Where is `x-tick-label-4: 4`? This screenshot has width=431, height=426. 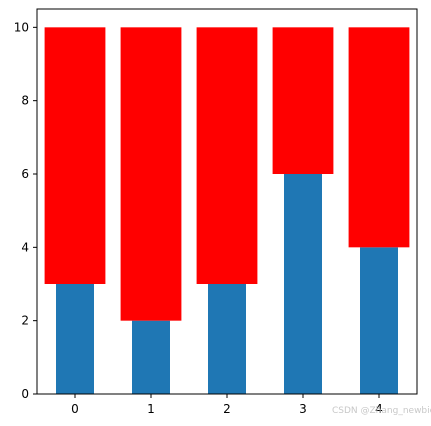 x-tick-label-4: 4 is located at coordinates (379, 409).